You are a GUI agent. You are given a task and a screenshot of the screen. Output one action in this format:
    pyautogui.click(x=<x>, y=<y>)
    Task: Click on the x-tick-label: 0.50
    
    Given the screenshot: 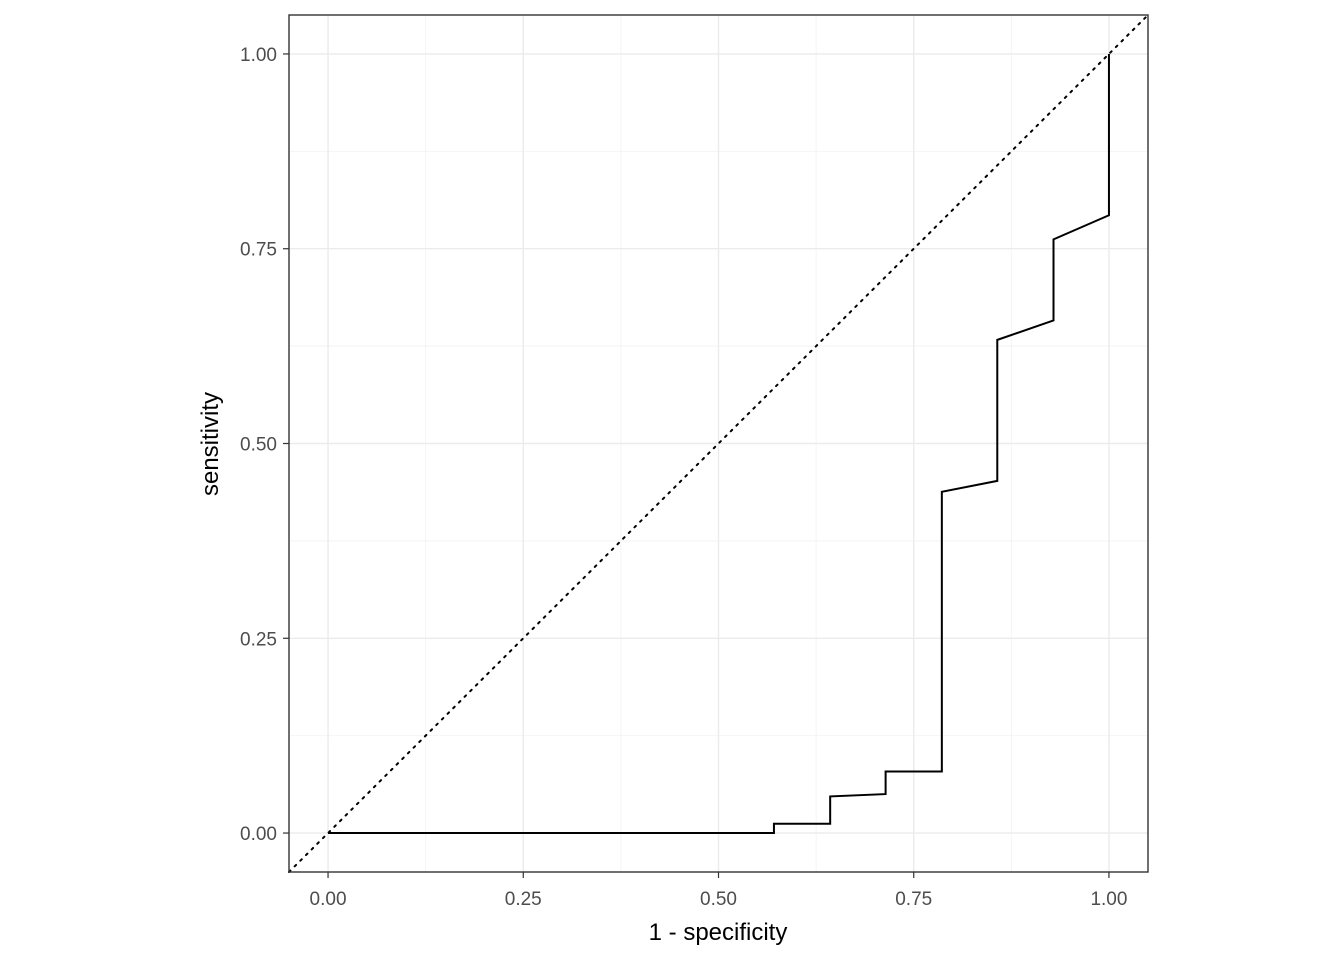 What is the action you would take?
    pyautogui.click(x=718, y=899)
    